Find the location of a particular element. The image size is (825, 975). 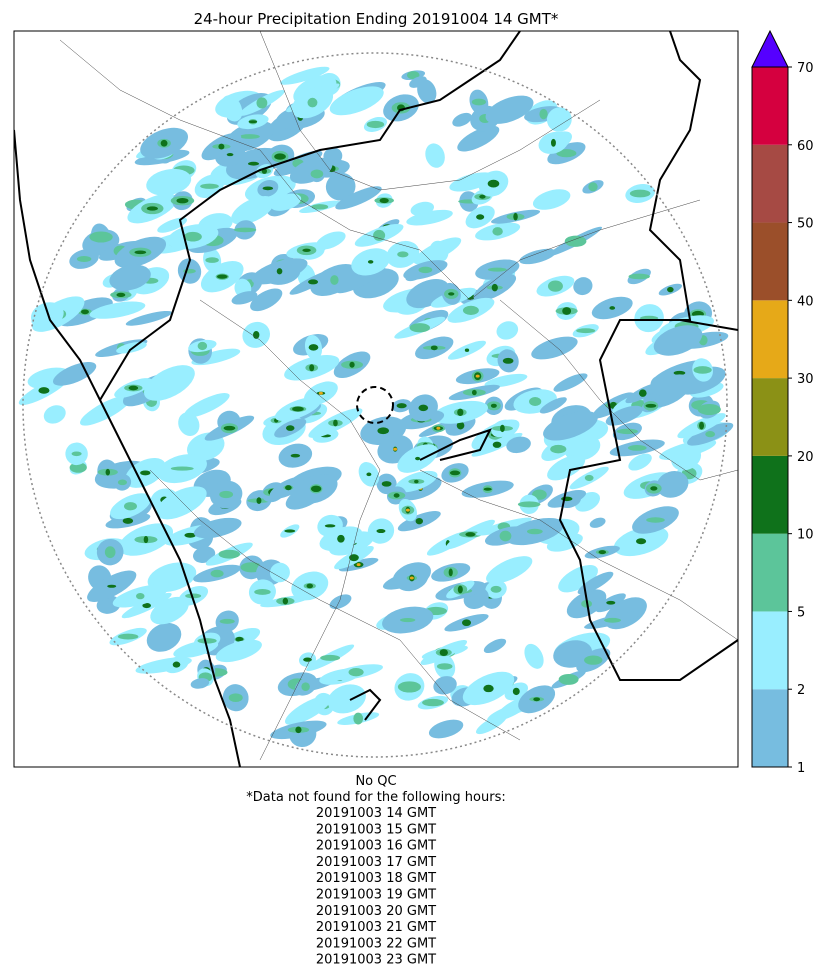

missing-hour: 20191003 20 GMT is located at coordinates (376, 911).